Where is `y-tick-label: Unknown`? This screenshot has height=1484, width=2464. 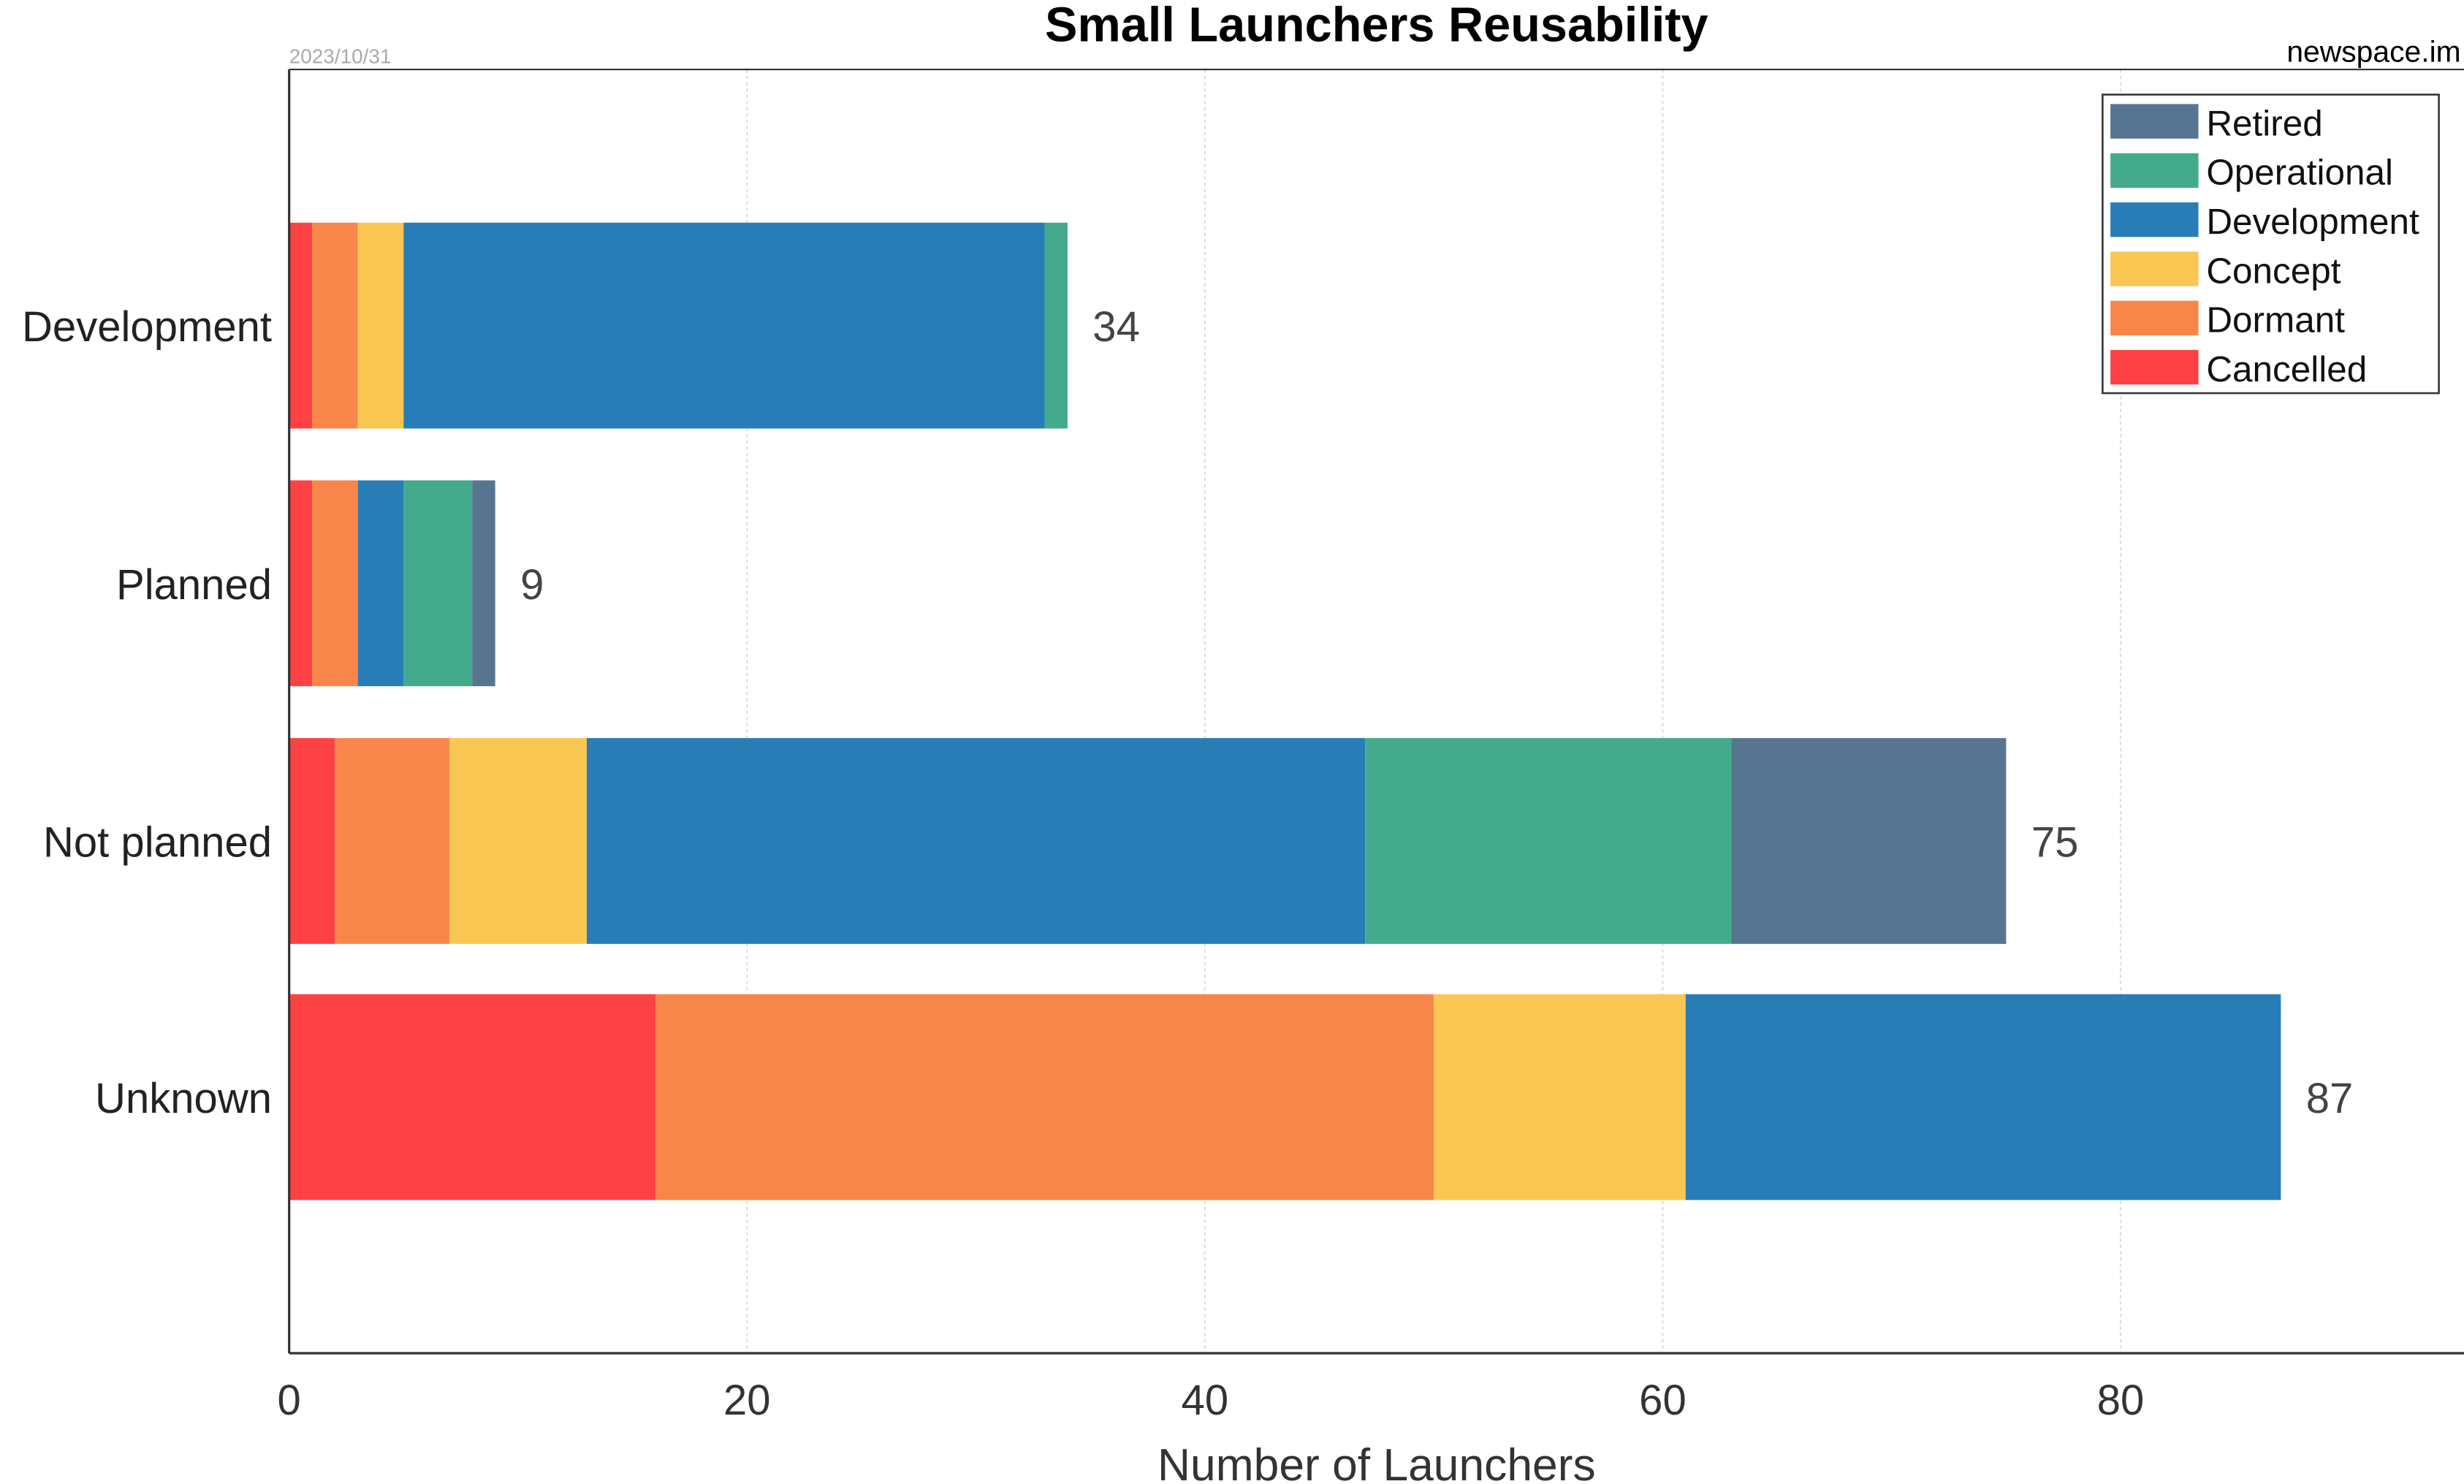
y-tick-label: Unknown is located at coordinates (183, 1098).